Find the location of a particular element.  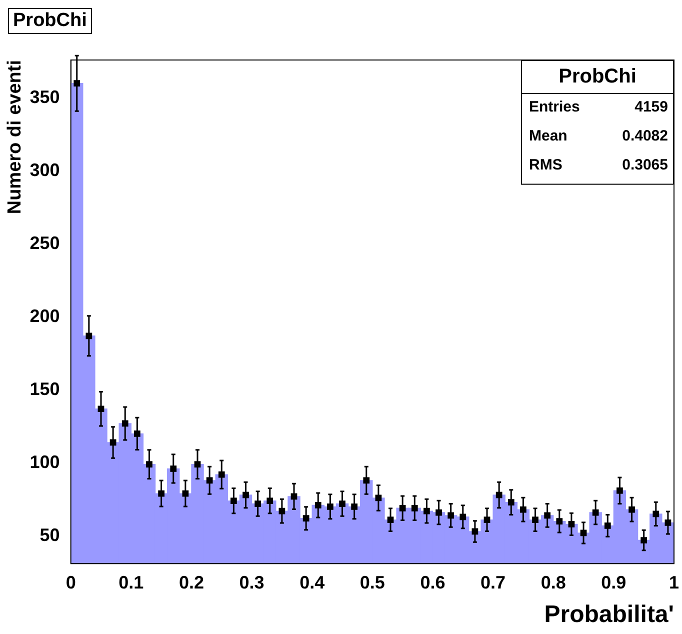

y-axis-title: Numero di eventi is located at coordinates (15, 137).